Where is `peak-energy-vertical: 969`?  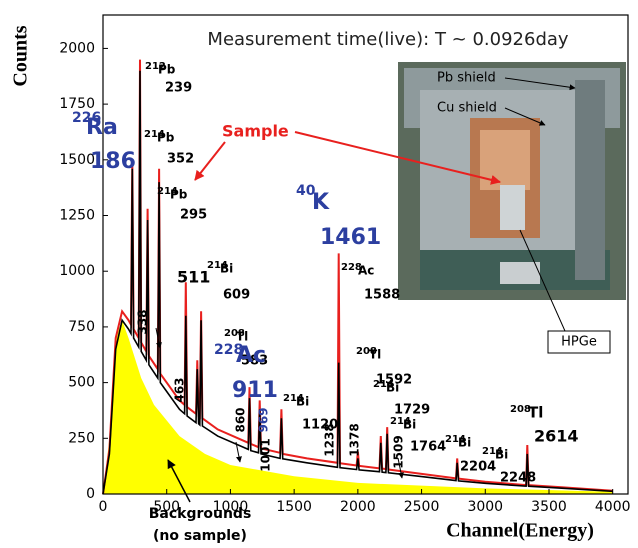
peak-energy-vertical: 969 is located at coordinates (264, 419).